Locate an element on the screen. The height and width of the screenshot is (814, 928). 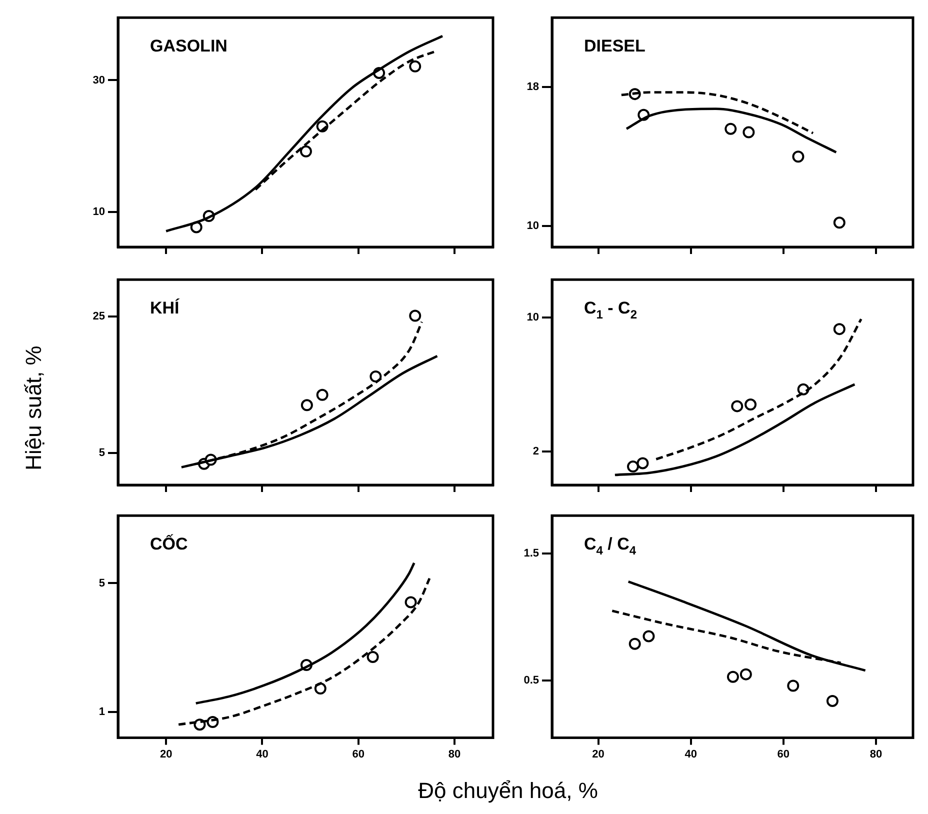
text: DIESEL is located at coordinates (615, 46).